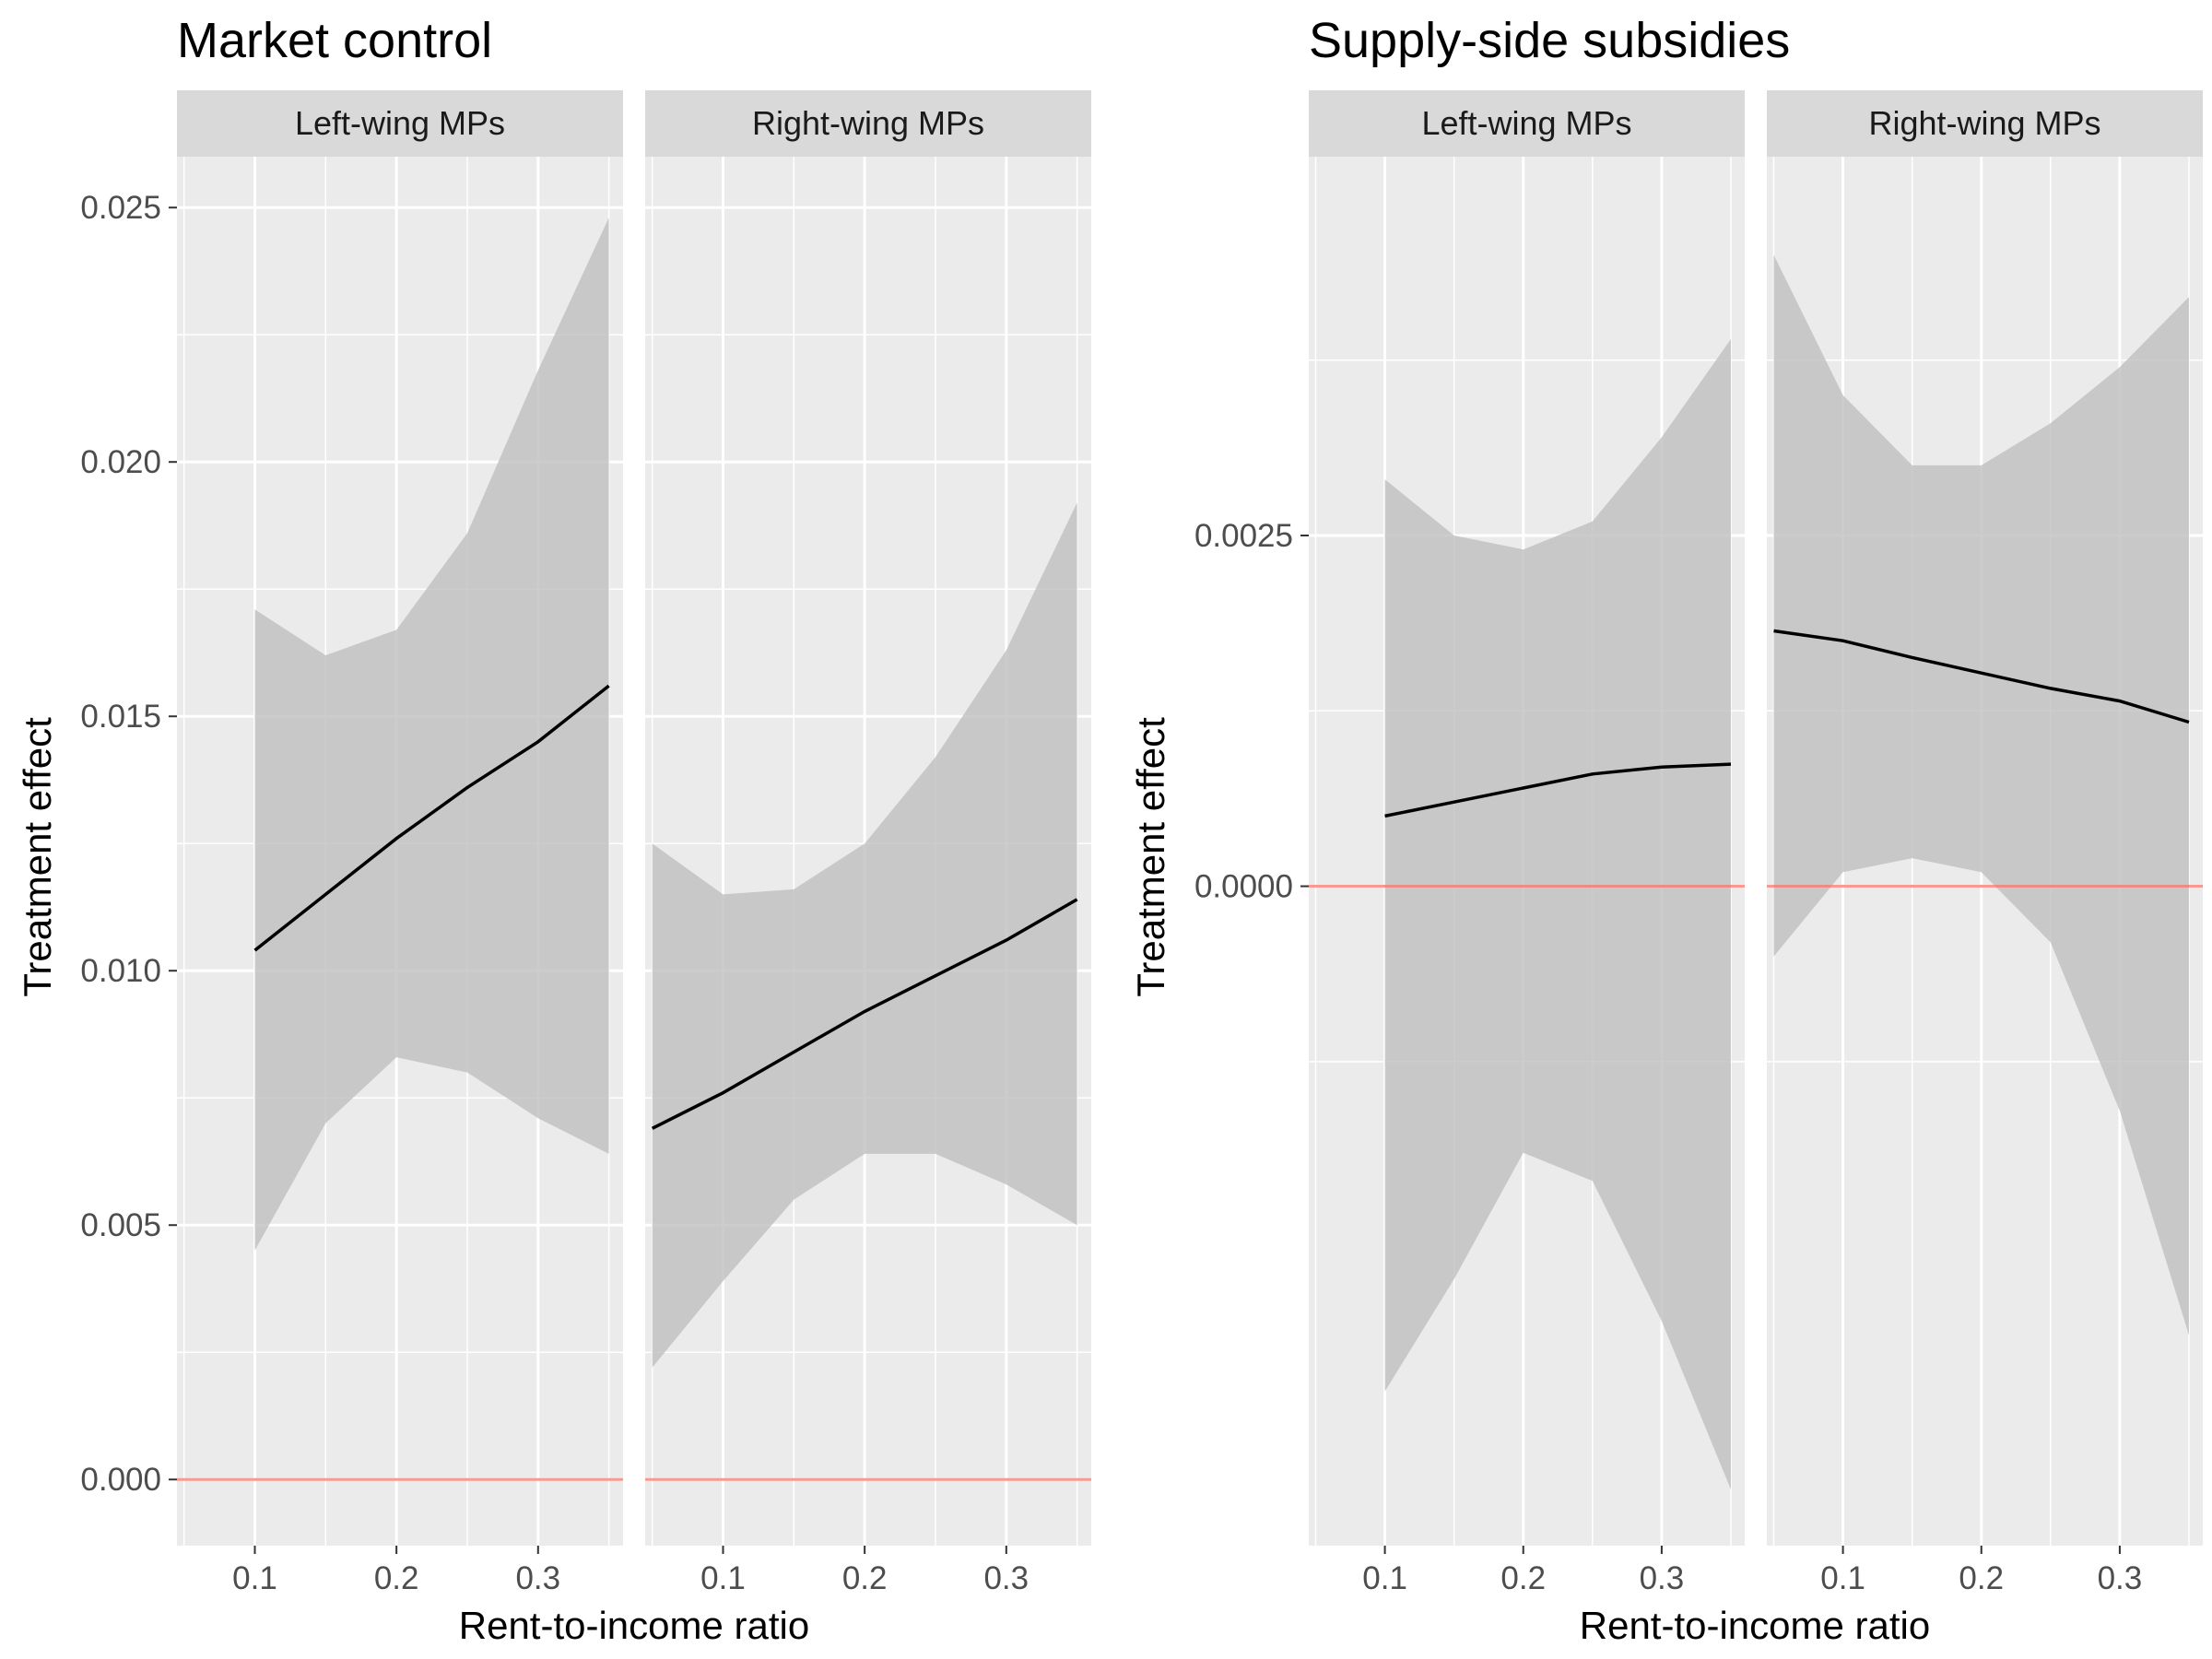 The width and height of the screenshot is (2212, 1659). Describe the element at coordinates (120, 462) in the screenshot. I see `market-control-y-tick-label: 0.020` at that location.